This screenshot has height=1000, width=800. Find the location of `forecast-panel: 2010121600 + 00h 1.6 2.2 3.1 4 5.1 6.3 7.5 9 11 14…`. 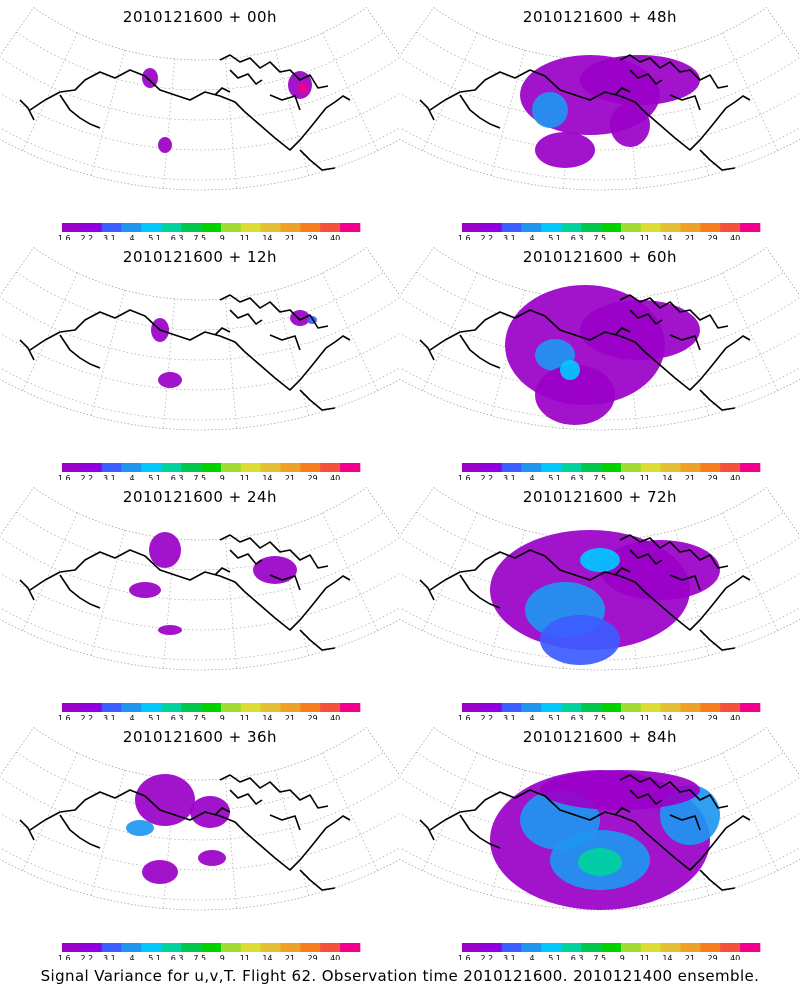

forecast-panel: 2010121600 + 00h 1.6 2.2 3.1 4 5.1 6.3 7.5 9 11 14… is located at coordinates (200, 120).